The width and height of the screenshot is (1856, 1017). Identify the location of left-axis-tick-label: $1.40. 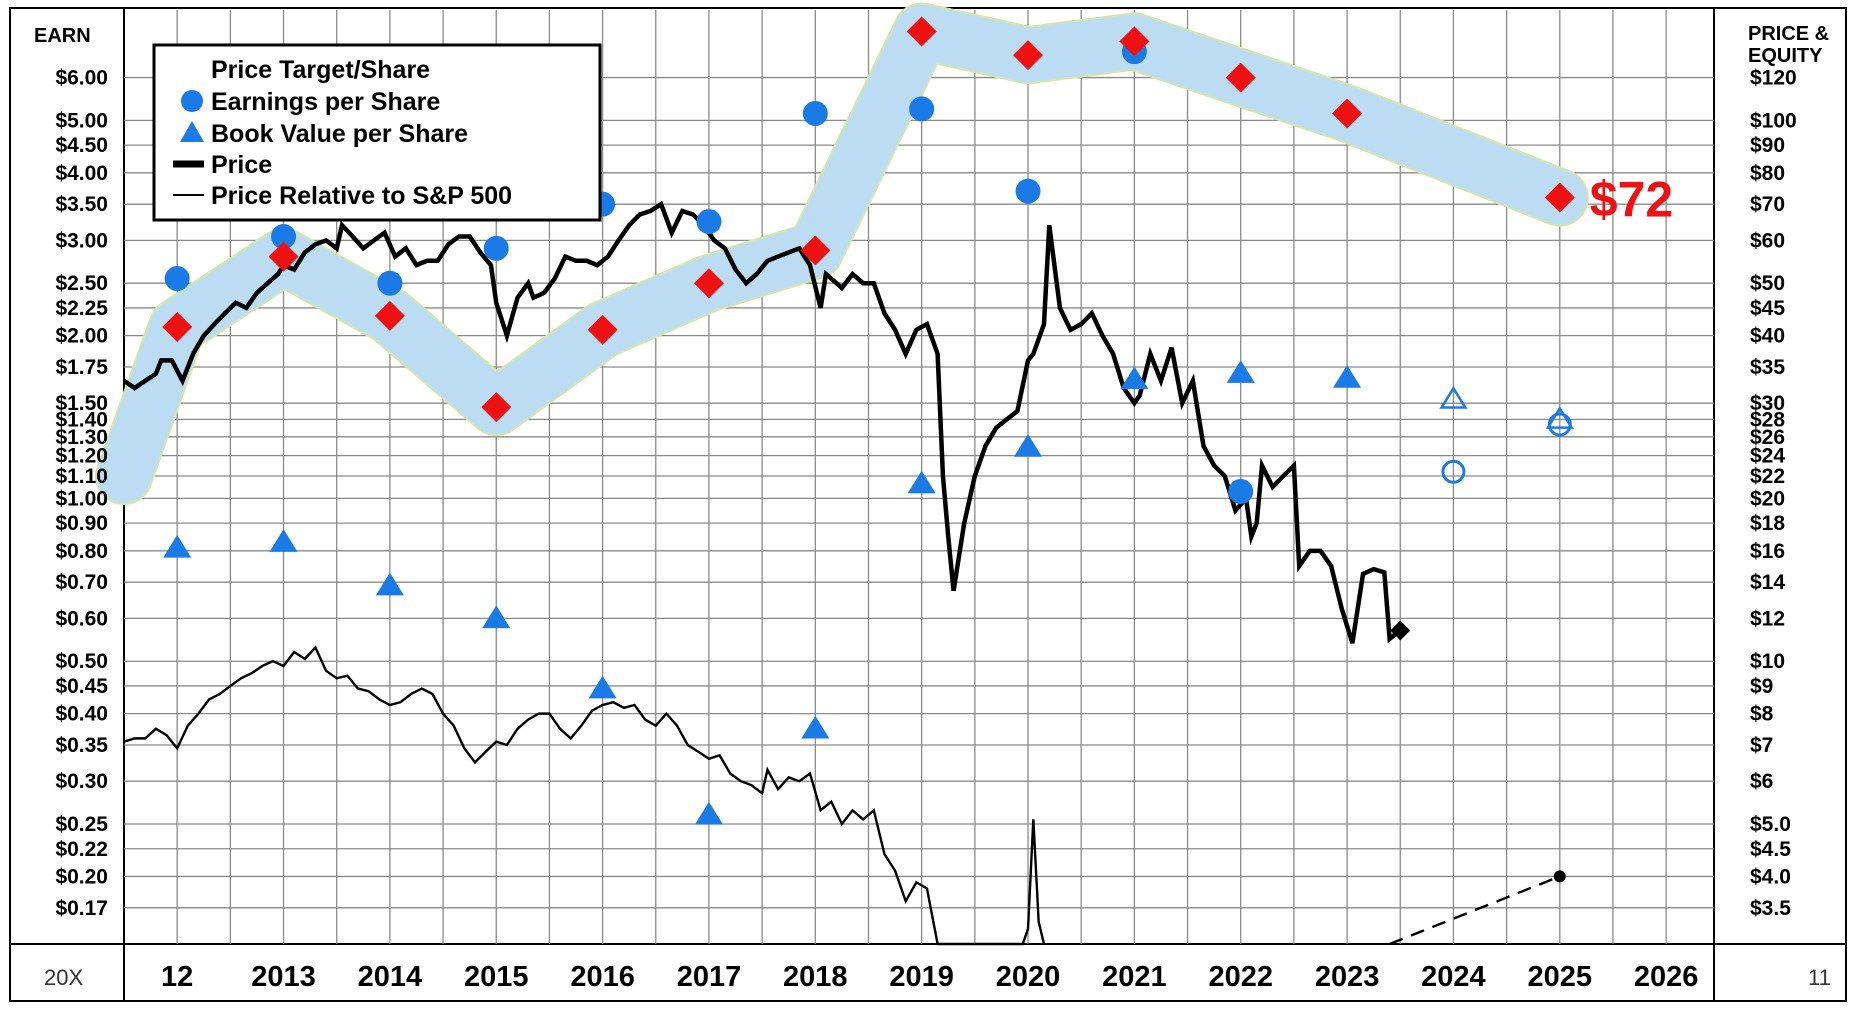
(81, 419).